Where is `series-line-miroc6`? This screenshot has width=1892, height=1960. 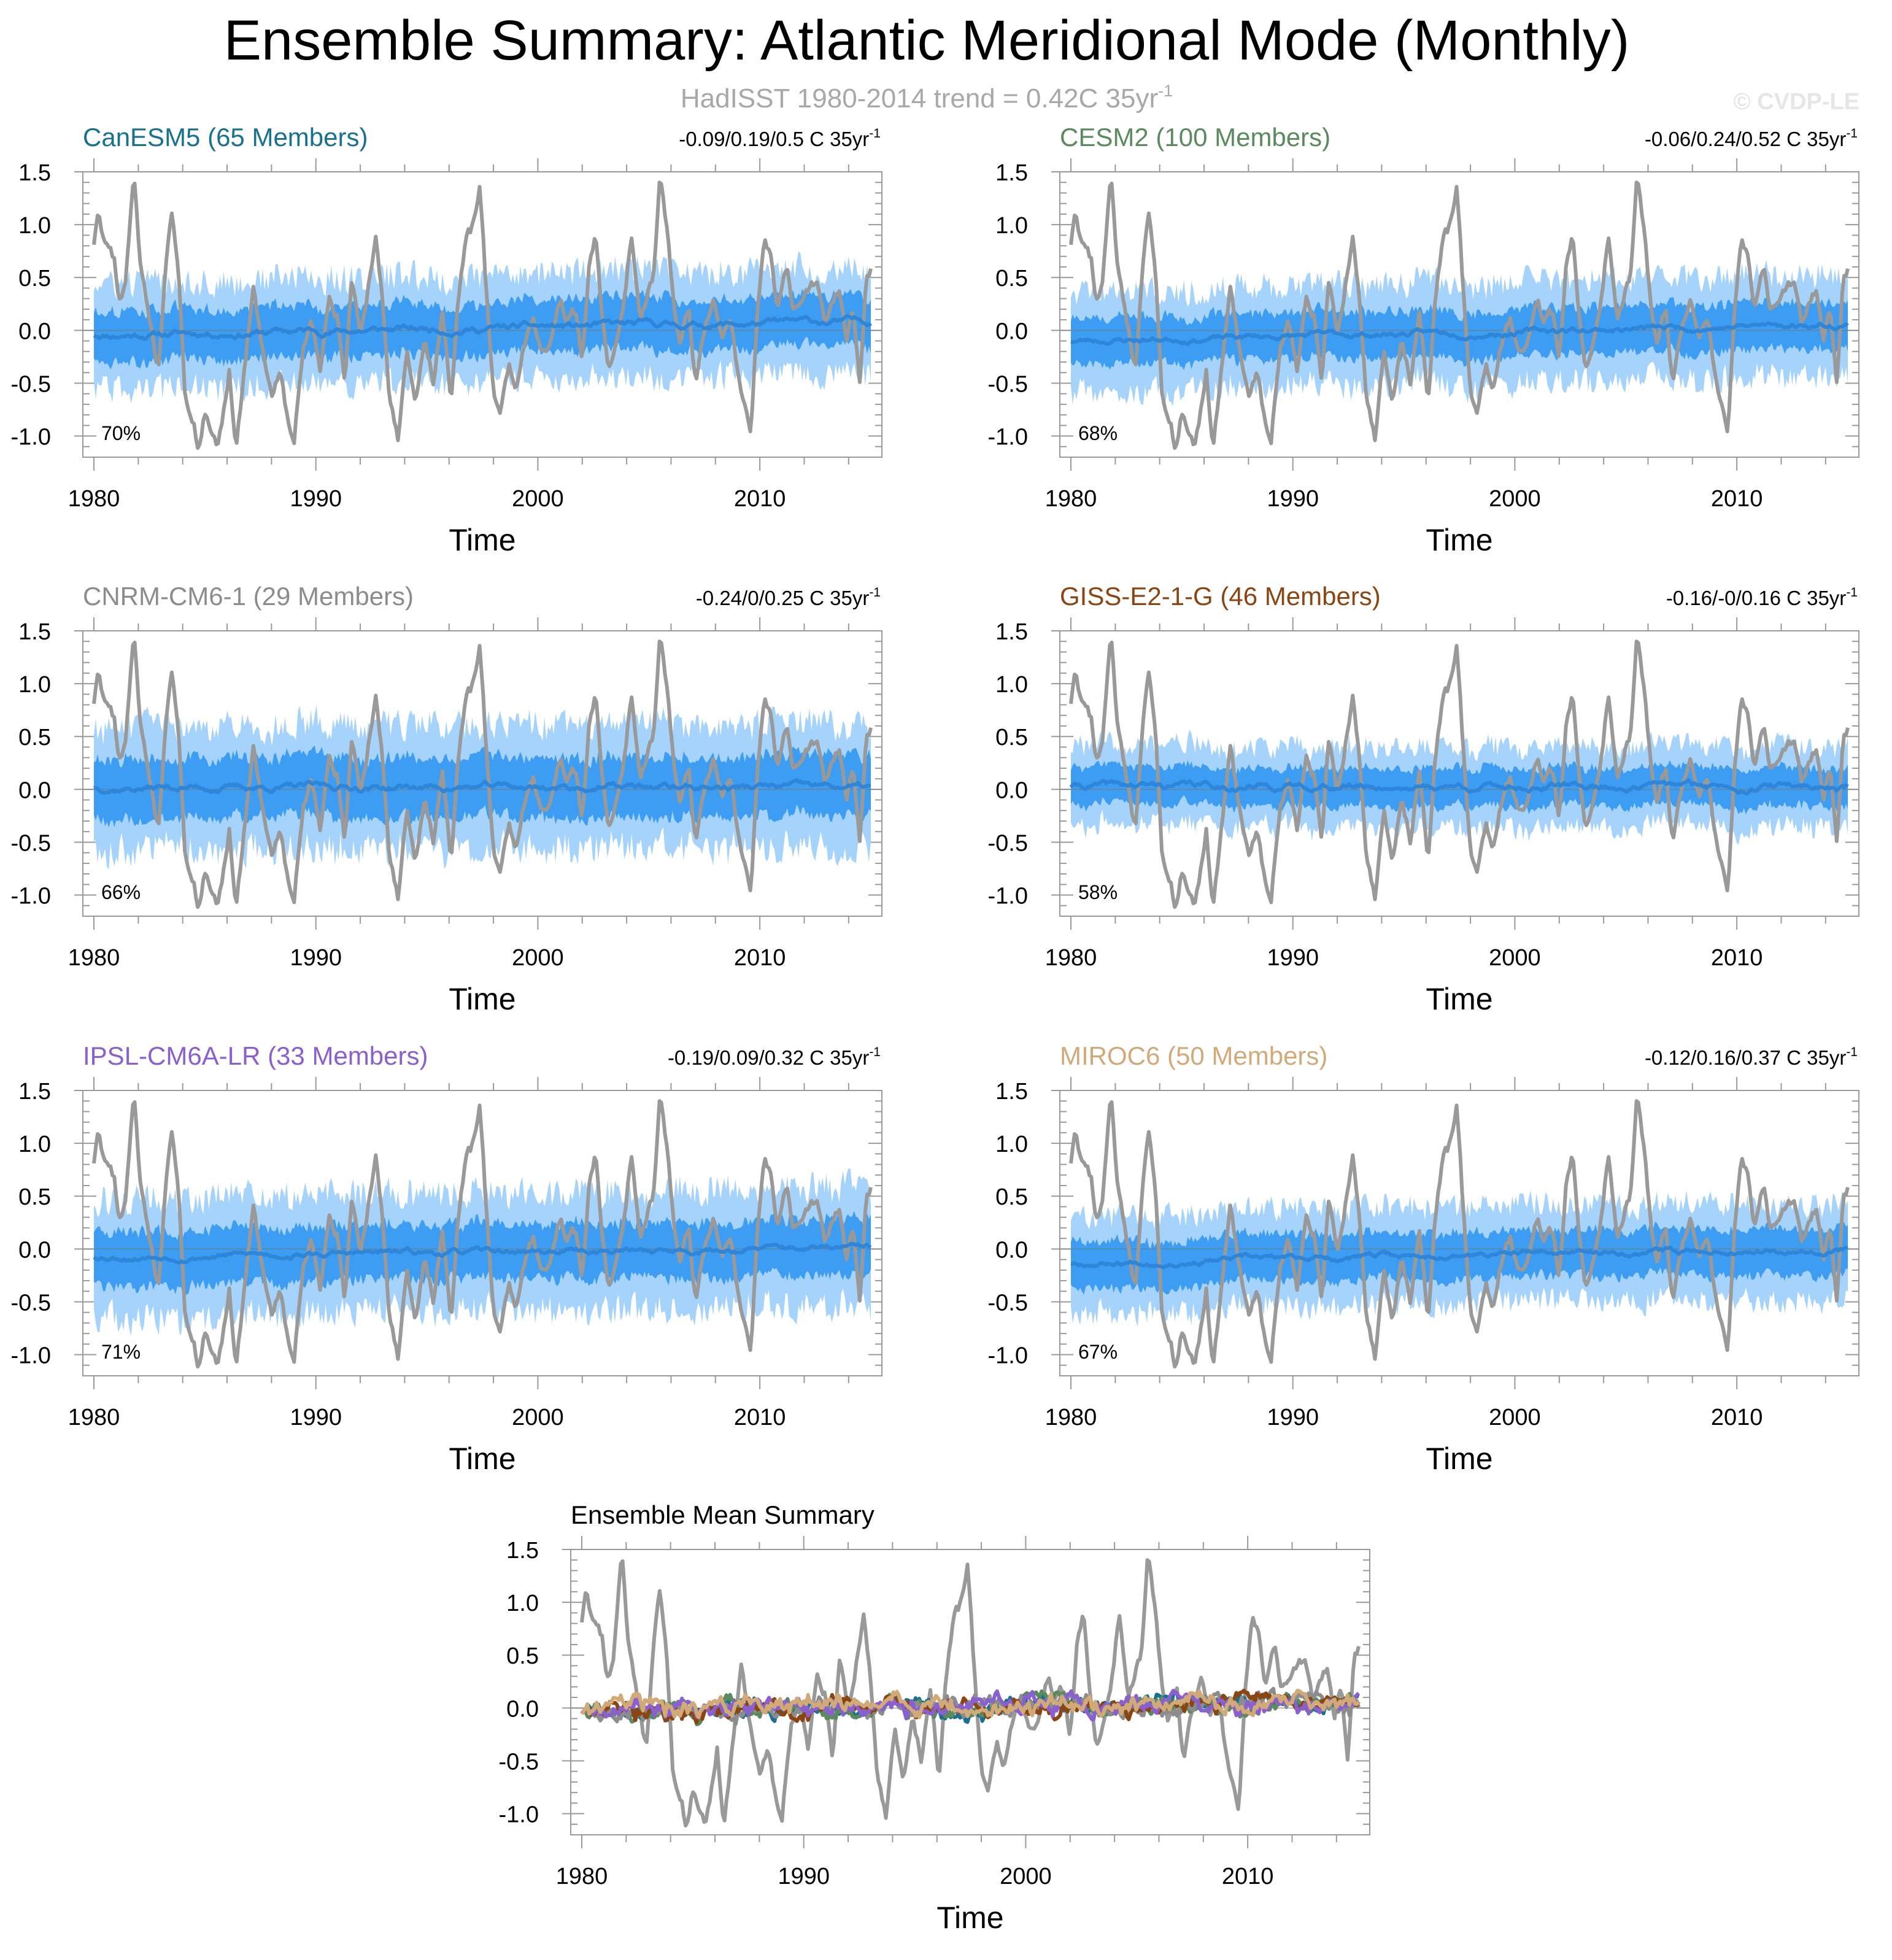 series-line-miroc6 is located at coordinates (970, 1704).